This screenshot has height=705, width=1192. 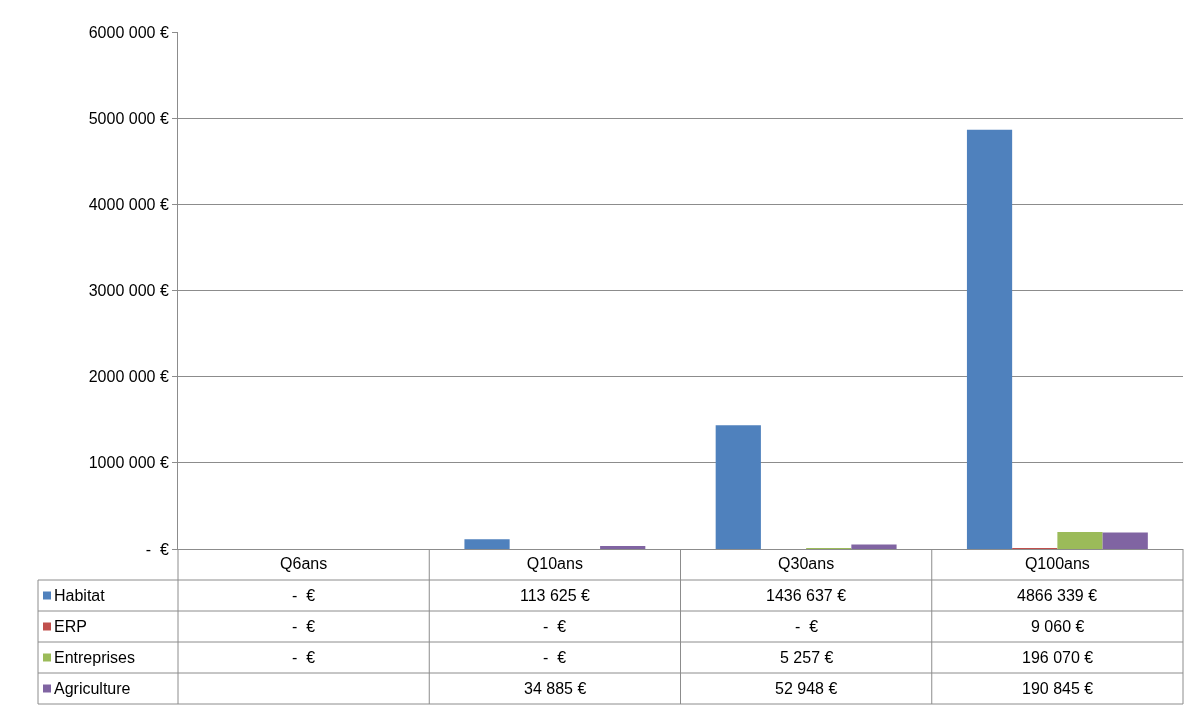 I want to click on data-label: 52 948 €, so click(x=806, y=688).